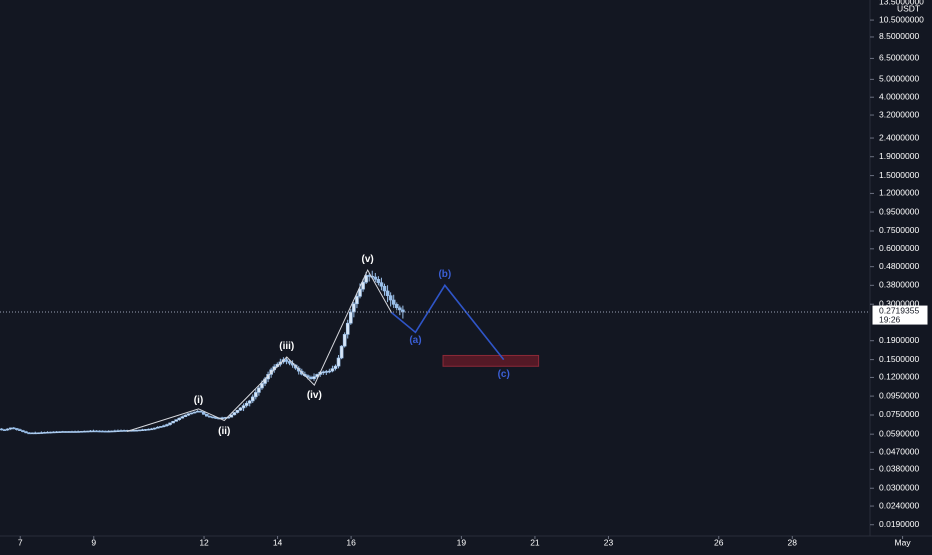 This screenshot has width=932, height=555. I want to click on time-tick-label: 9, so click(93, 542).